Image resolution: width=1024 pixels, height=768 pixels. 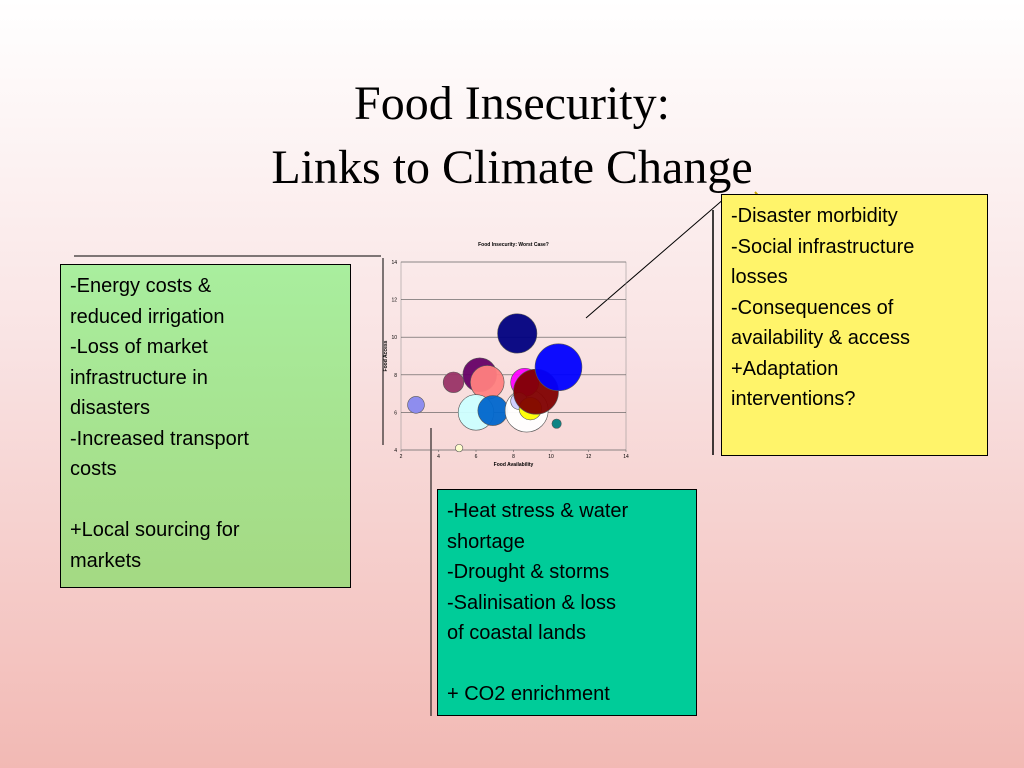 What do you see at coordinates (438, 457) in the screenshot?
I see `x-tick-label: 4` at bounding box center [438, 457].